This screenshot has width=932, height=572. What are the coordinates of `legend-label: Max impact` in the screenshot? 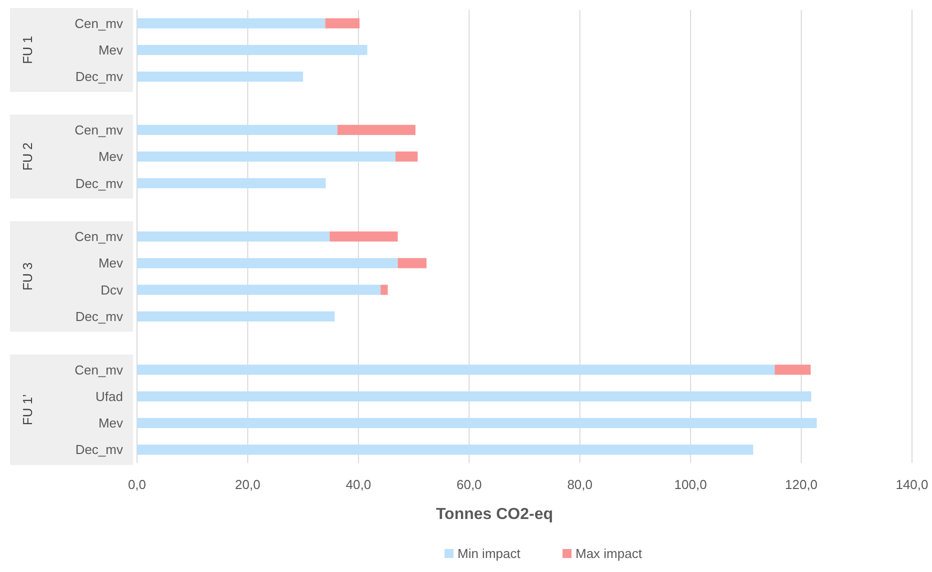 It's located at (609, 553).